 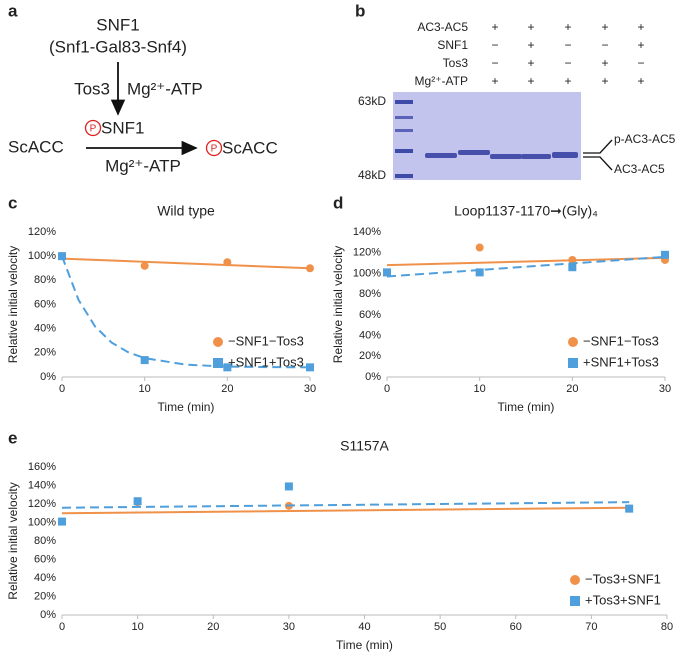 What do you see at coordinates (364, 627) in the screenshot?
I see `x-tick-label: 40` at bounding box center [364, 627].